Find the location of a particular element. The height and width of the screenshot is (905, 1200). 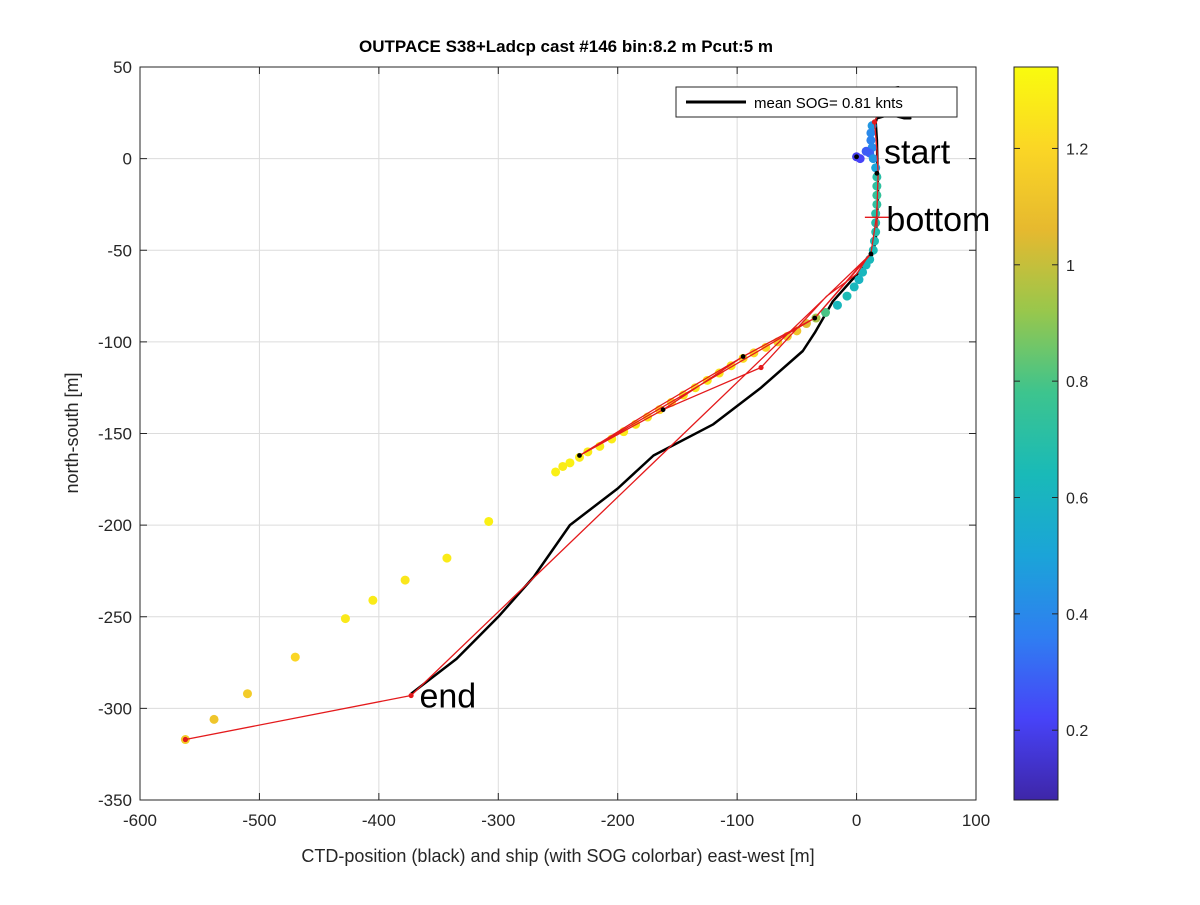

annotation-end: end is located at coordinates (447, 697).